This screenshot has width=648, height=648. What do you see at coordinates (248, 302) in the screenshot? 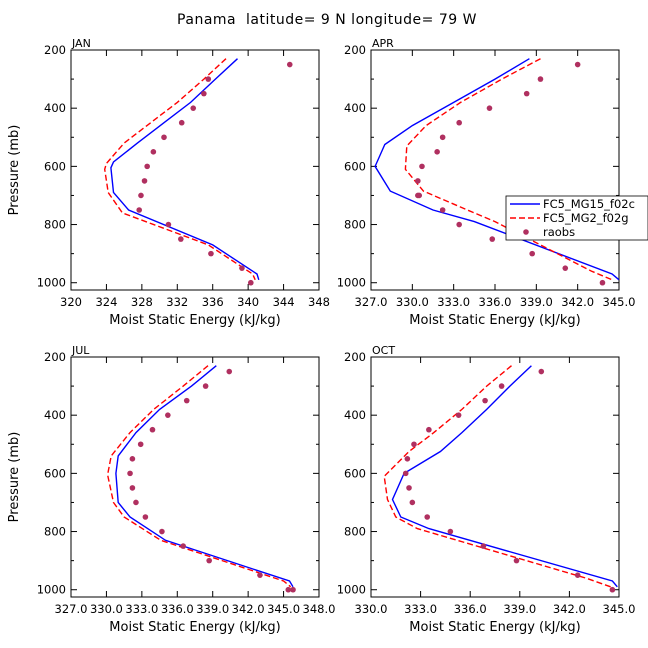
I see `x-tick-label: 340` at bounding box center [248, 302].